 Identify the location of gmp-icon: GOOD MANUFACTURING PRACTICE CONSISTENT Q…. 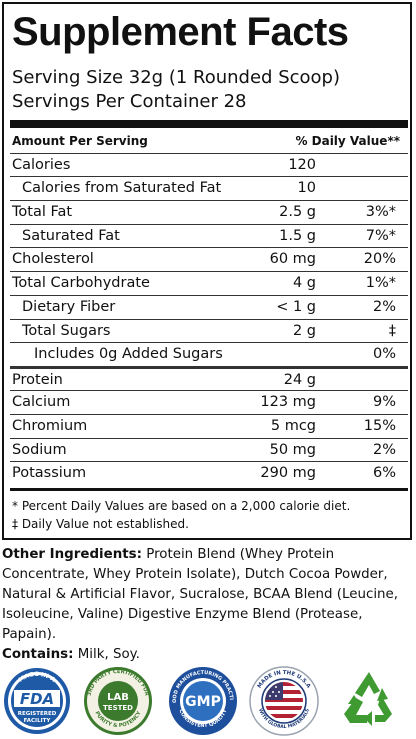
(202, 700).